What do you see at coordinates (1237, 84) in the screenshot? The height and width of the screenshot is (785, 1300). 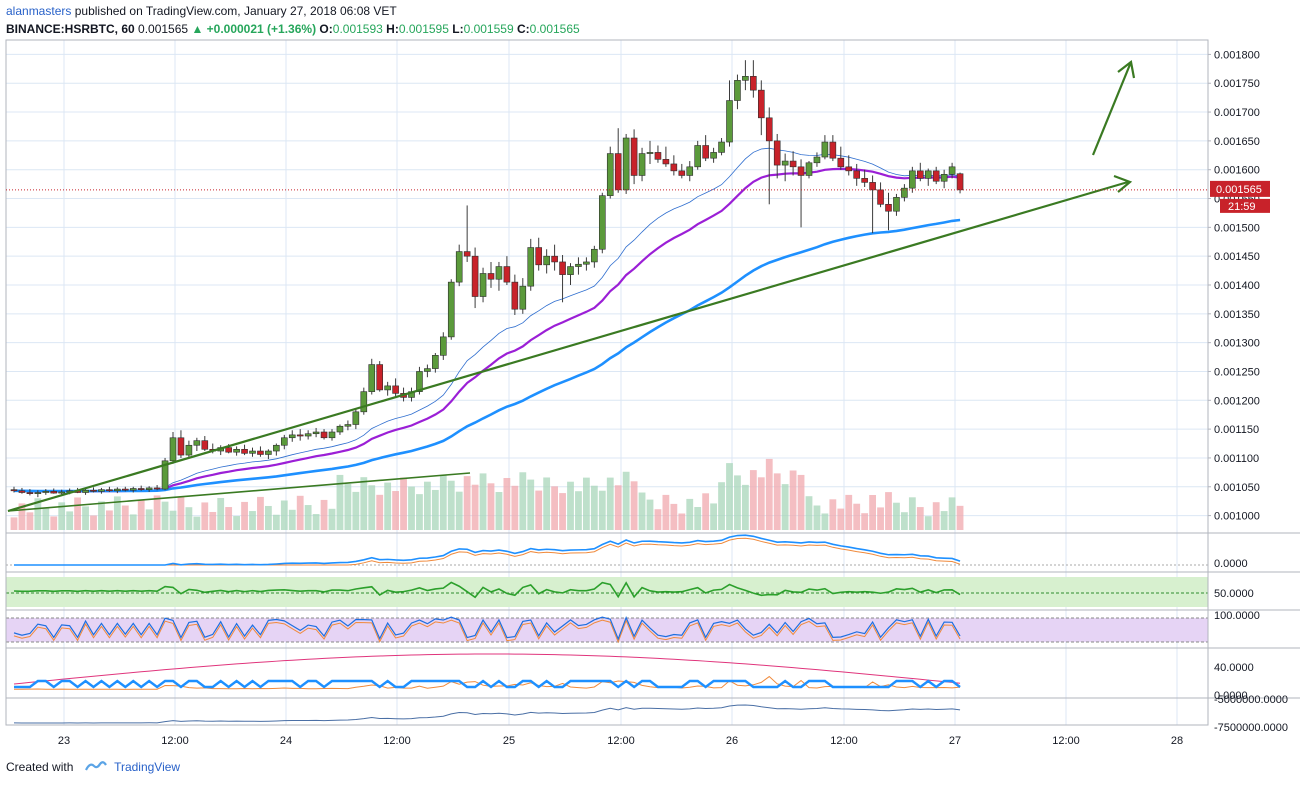 I see `y-tick-label: 0.001750` at bounding box center [1237, 84].